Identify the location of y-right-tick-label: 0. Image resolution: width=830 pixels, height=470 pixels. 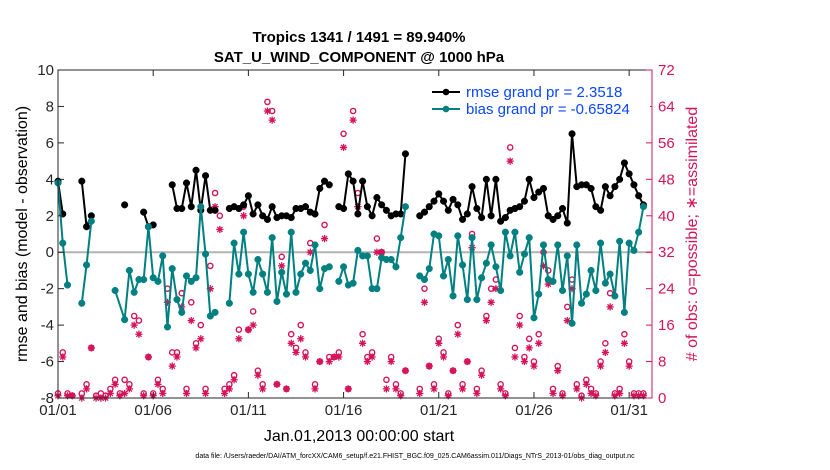
(662, 398).